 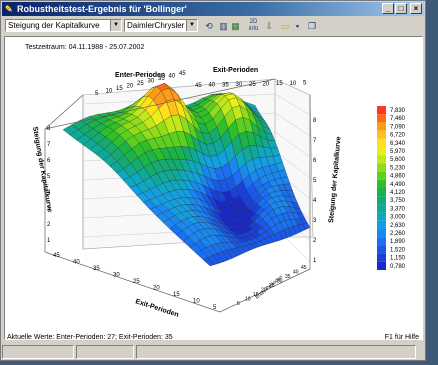 I want to click on symbol-select-value: DaimlerChrysler NA, so click(x=162, y=25).